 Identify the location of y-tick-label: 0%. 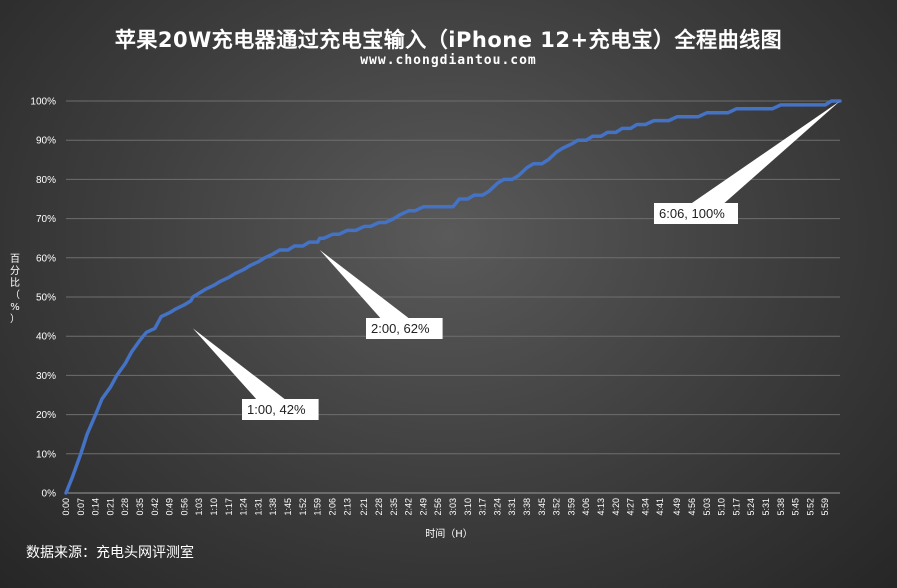
(49, 494).